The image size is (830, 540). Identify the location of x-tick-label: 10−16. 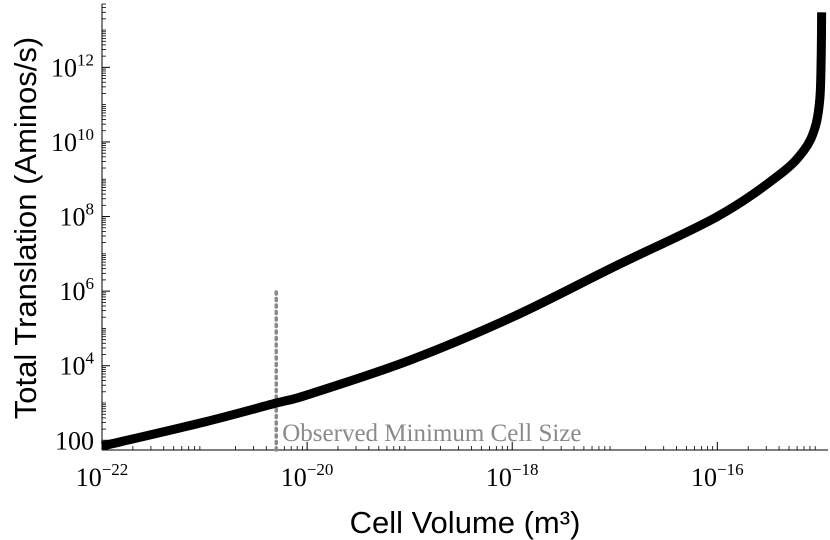
(717, 476).